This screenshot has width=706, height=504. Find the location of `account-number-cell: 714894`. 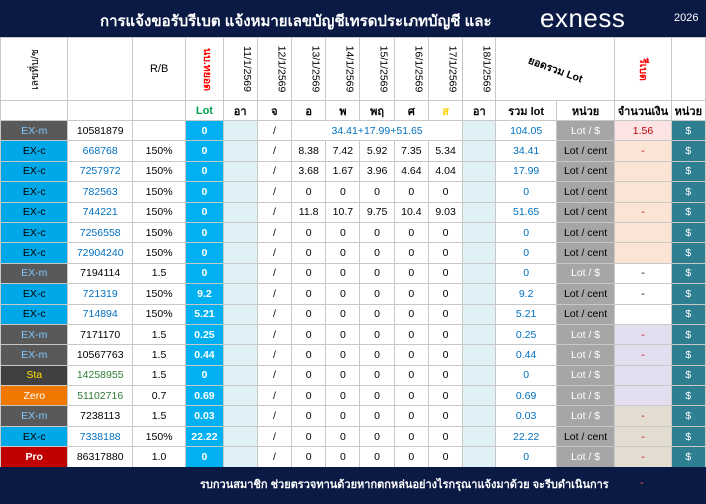

account-number-cell: 714894 is located at coordinates (100, 314).